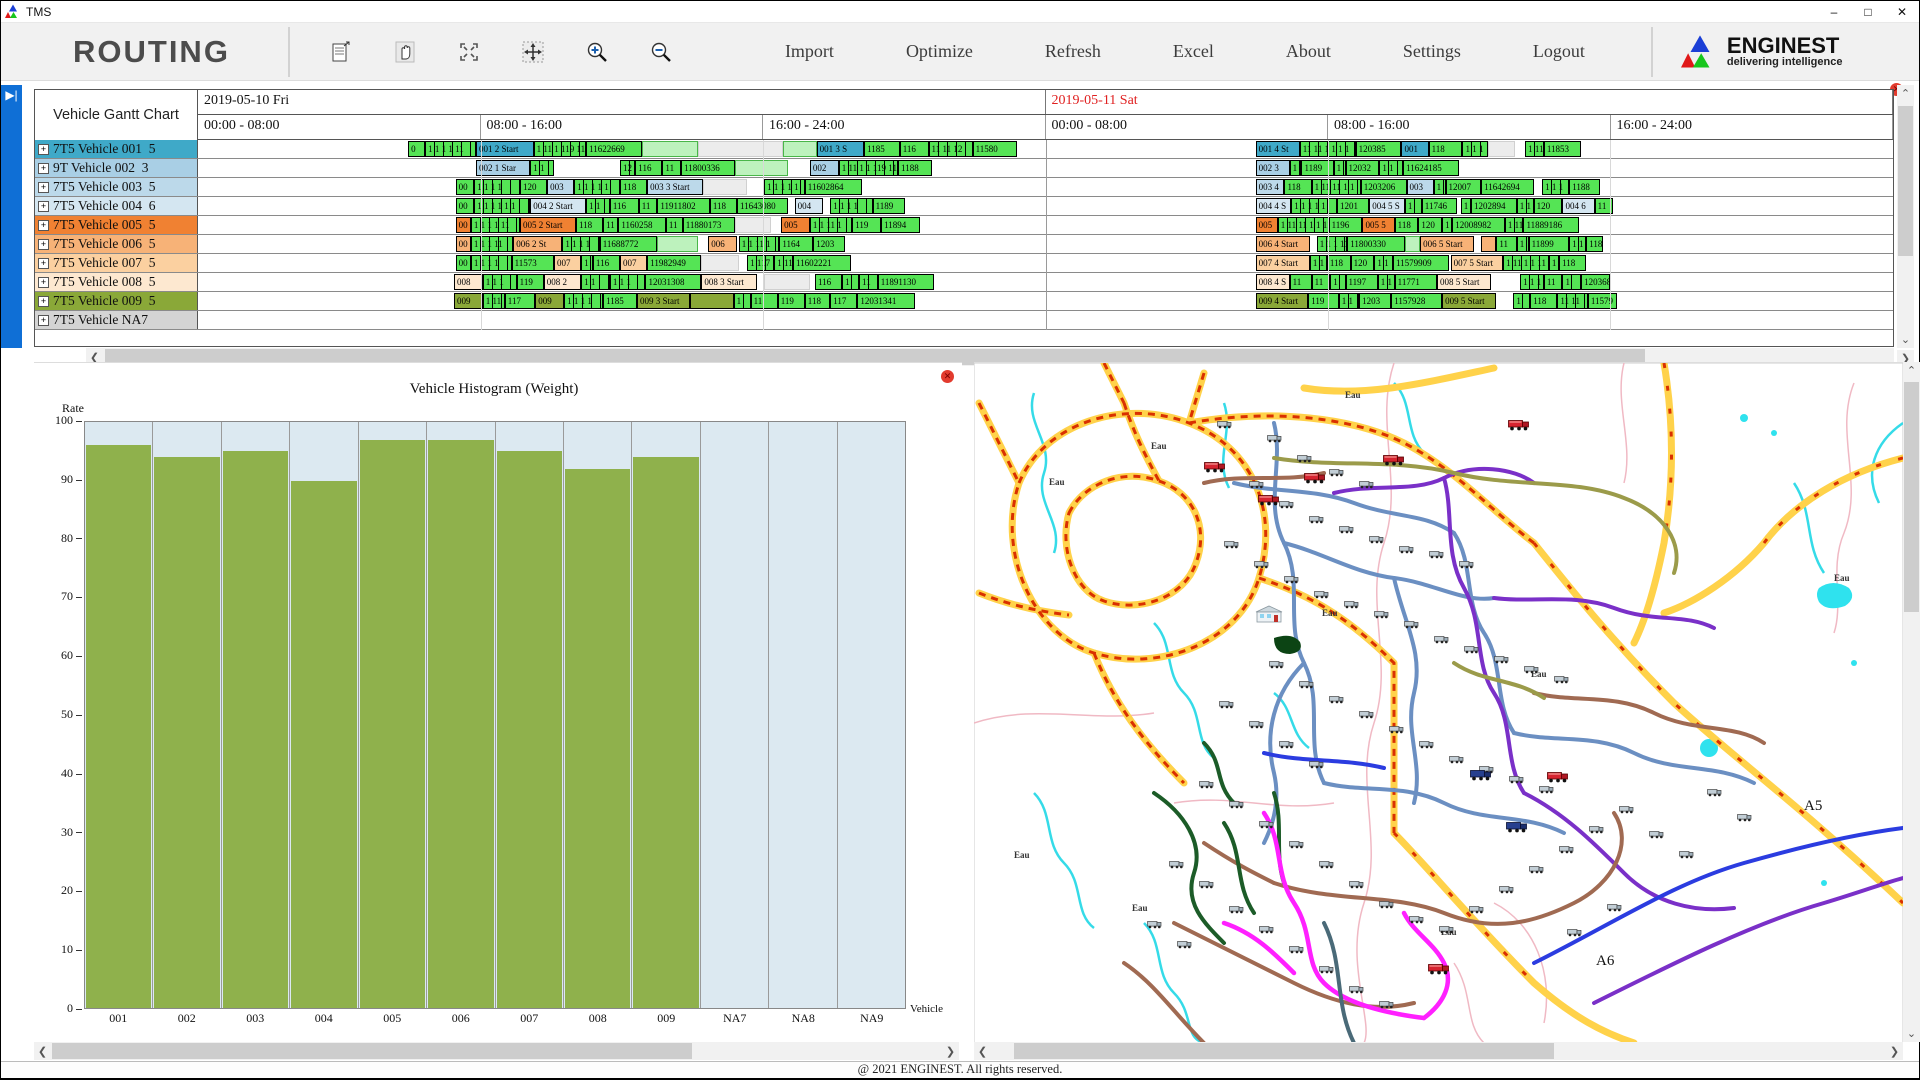  I want to click on gantt-segment: 008 5 Start, so click(1464, 282).